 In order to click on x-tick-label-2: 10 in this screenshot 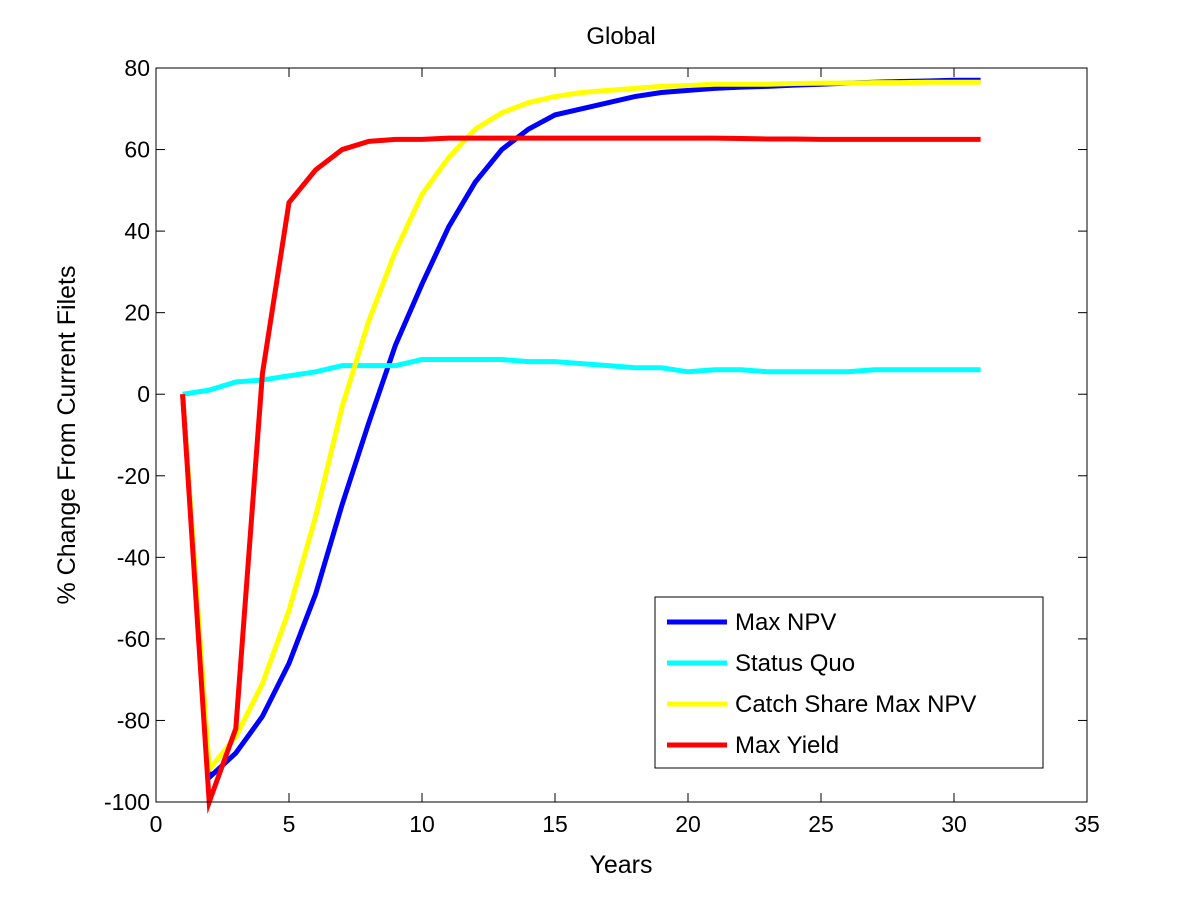, I will do `click(422, 824)`.